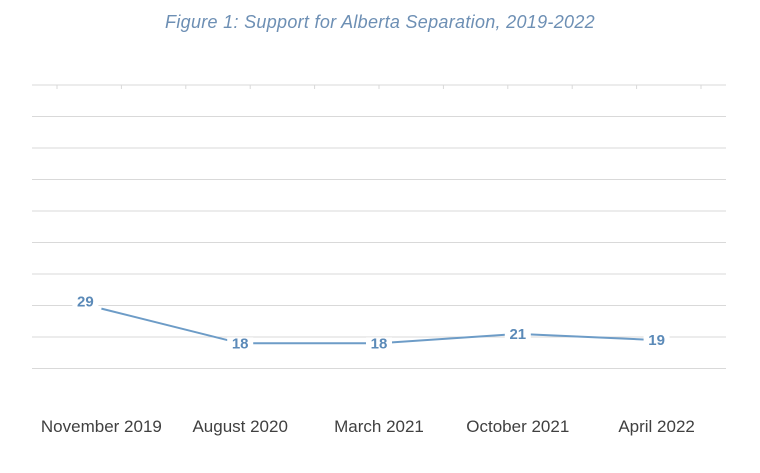 Image resolution: width=760 pixels, height=473 pixels. Describe the element at coordinates (239, 426) in the screenshot. I see `x-tick-label: August 2020` at that location.